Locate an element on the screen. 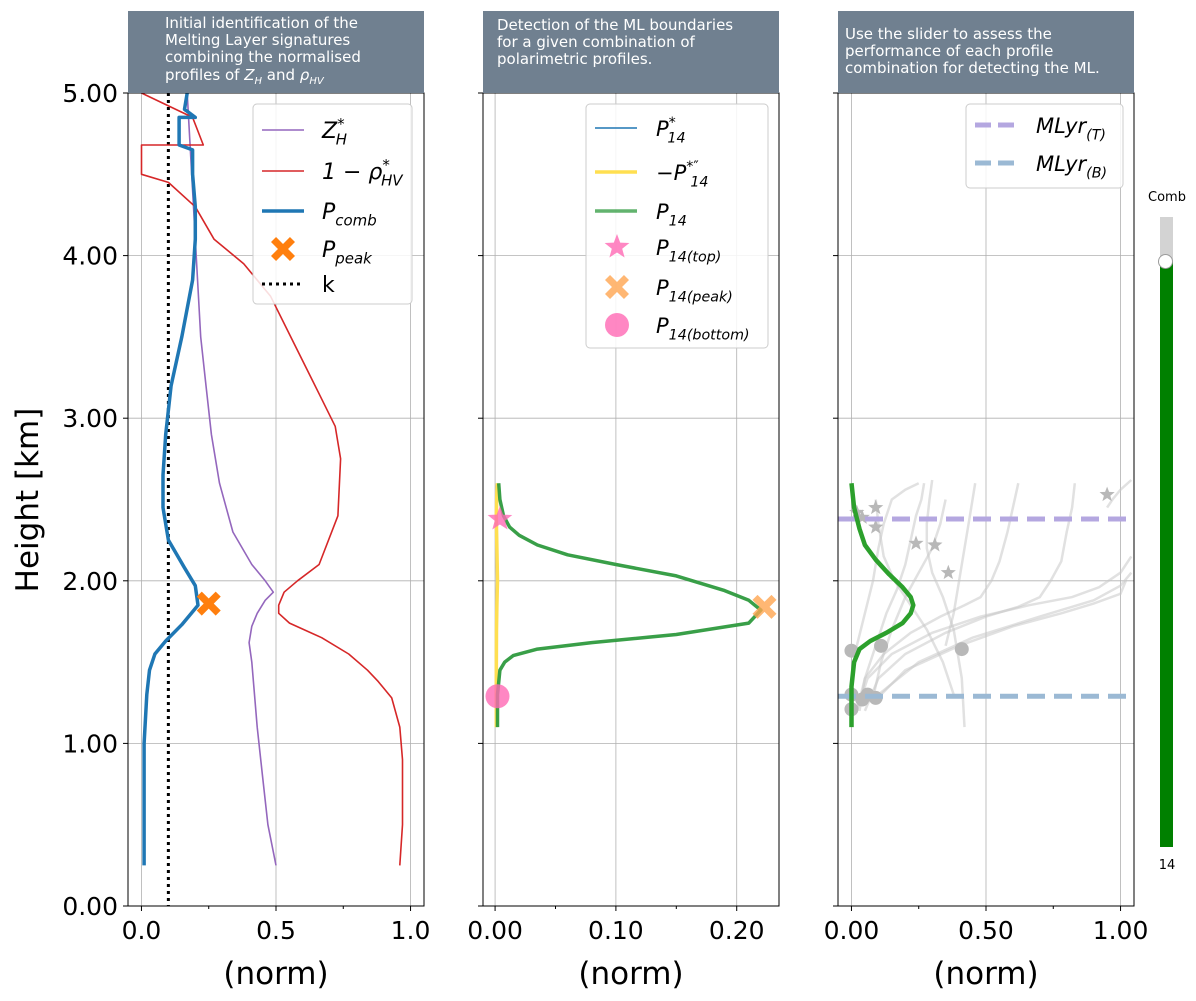  panel-1-title-rhosub: HV is located at coordinates (316, 81).